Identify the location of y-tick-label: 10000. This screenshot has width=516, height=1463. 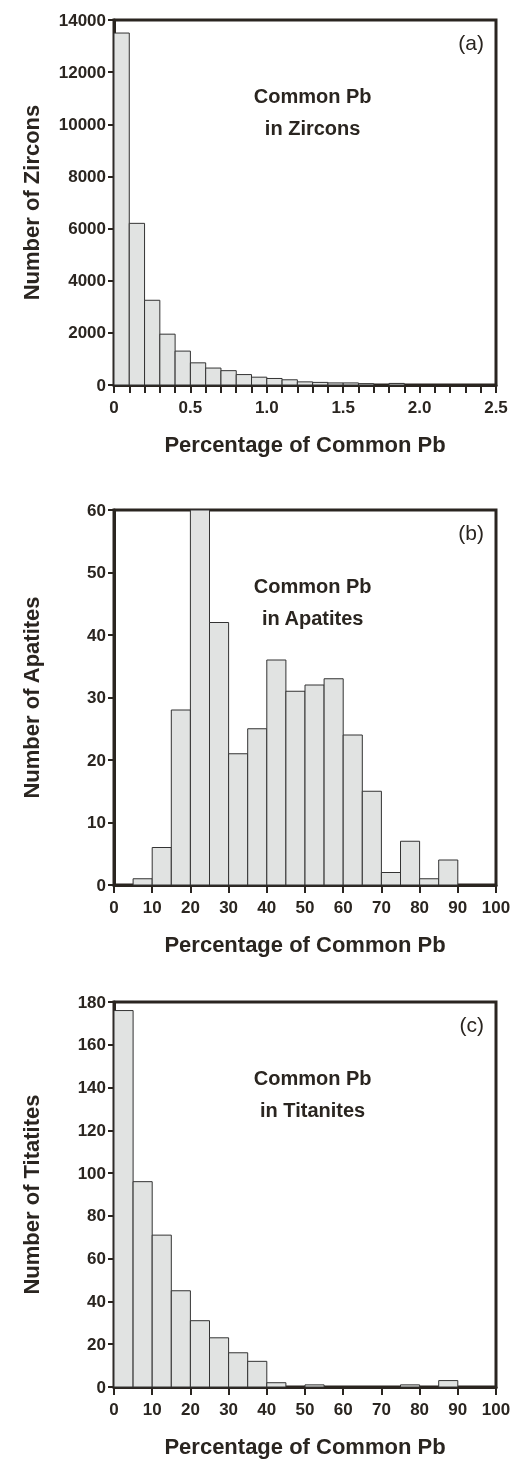
(82, 124).